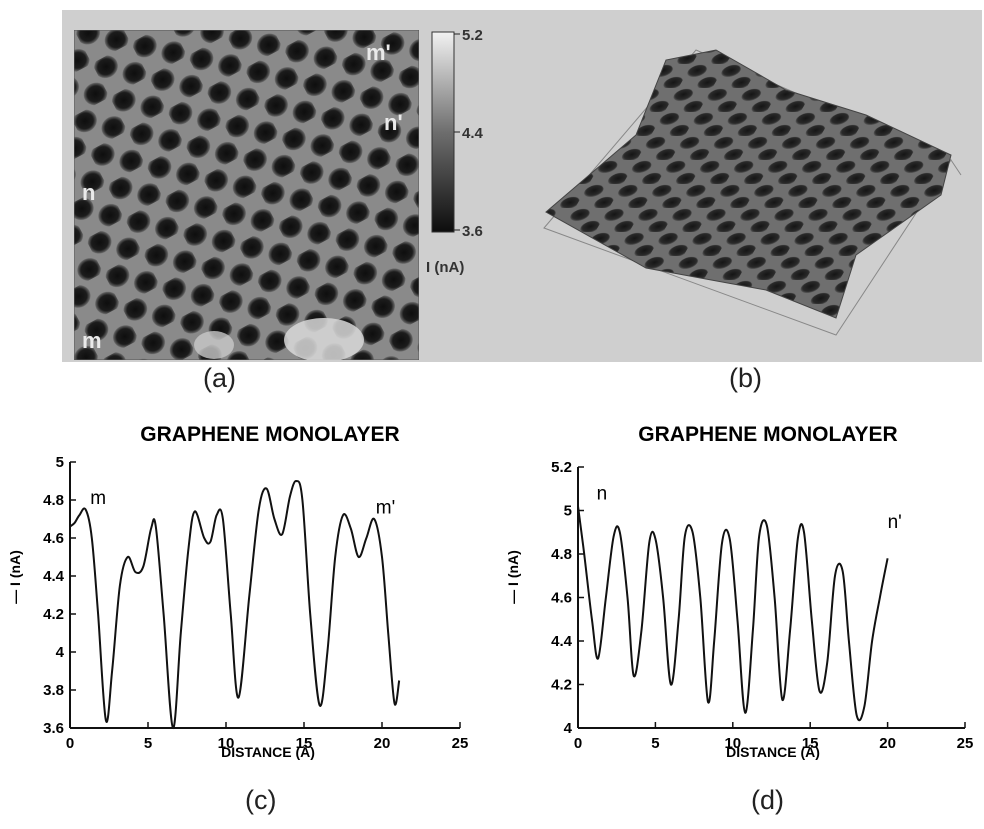  What do you see at coordinates (895, 522) in the screenshot?
I see `curve-annotation: n'` at bounding box center [895, 522].